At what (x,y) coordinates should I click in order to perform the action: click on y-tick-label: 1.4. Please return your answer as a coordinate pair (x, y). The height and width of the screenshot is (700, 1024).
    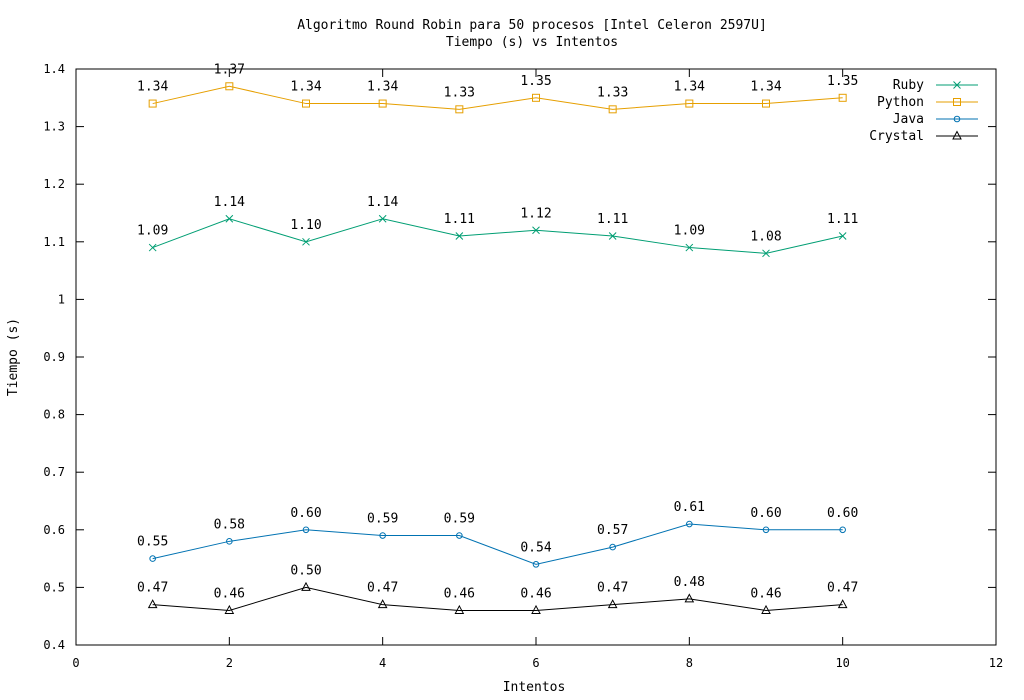
    Looking at the image, I should click on (54, 69).